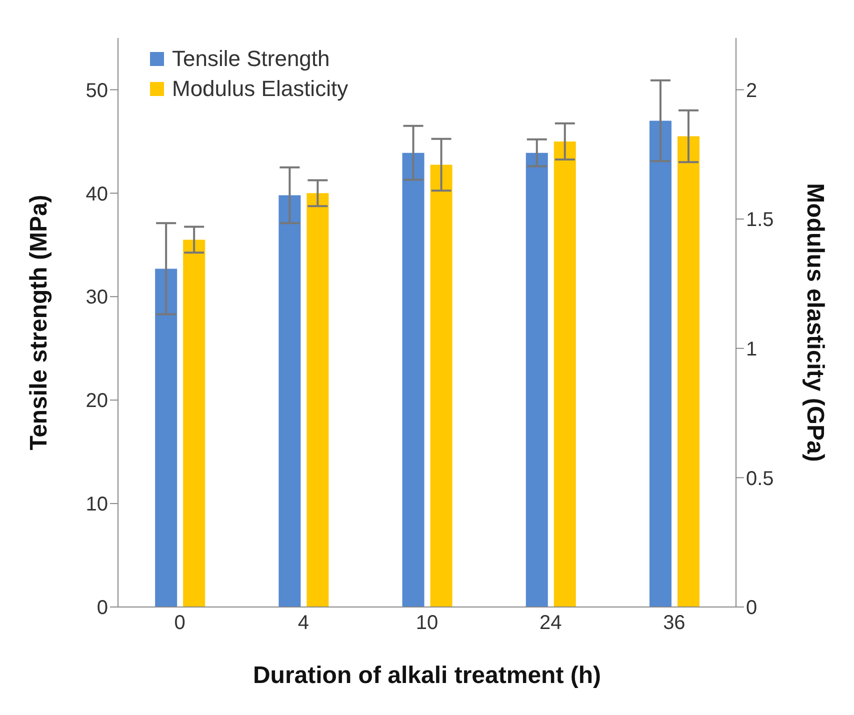 The width and height of the screenshot is (854, 715). What do you see at coordinates (674, 623) in the screenshot?
I see `x-tick-label: 36` at bounding box center [674, 623].